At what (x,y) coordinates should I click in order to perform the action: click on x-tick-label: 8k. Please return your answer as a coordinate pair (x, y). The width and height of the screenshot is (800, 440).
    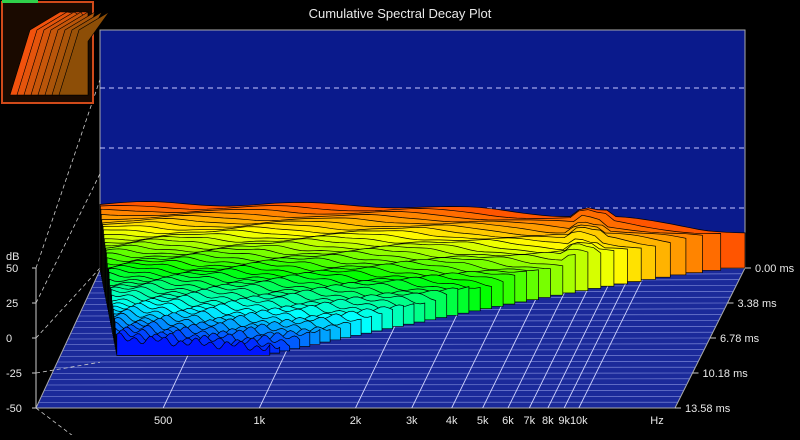
    Looking at the image, I should click on (548, 421).